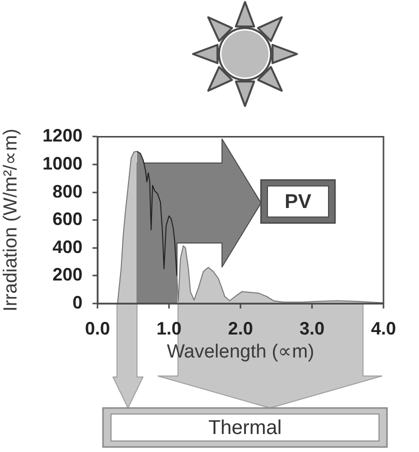 Image resolution: width=419 pixels, height=452 pixels. Describe the element at coordinates (245, 427) in the screenshot. I see `text: Thermal` at that location.